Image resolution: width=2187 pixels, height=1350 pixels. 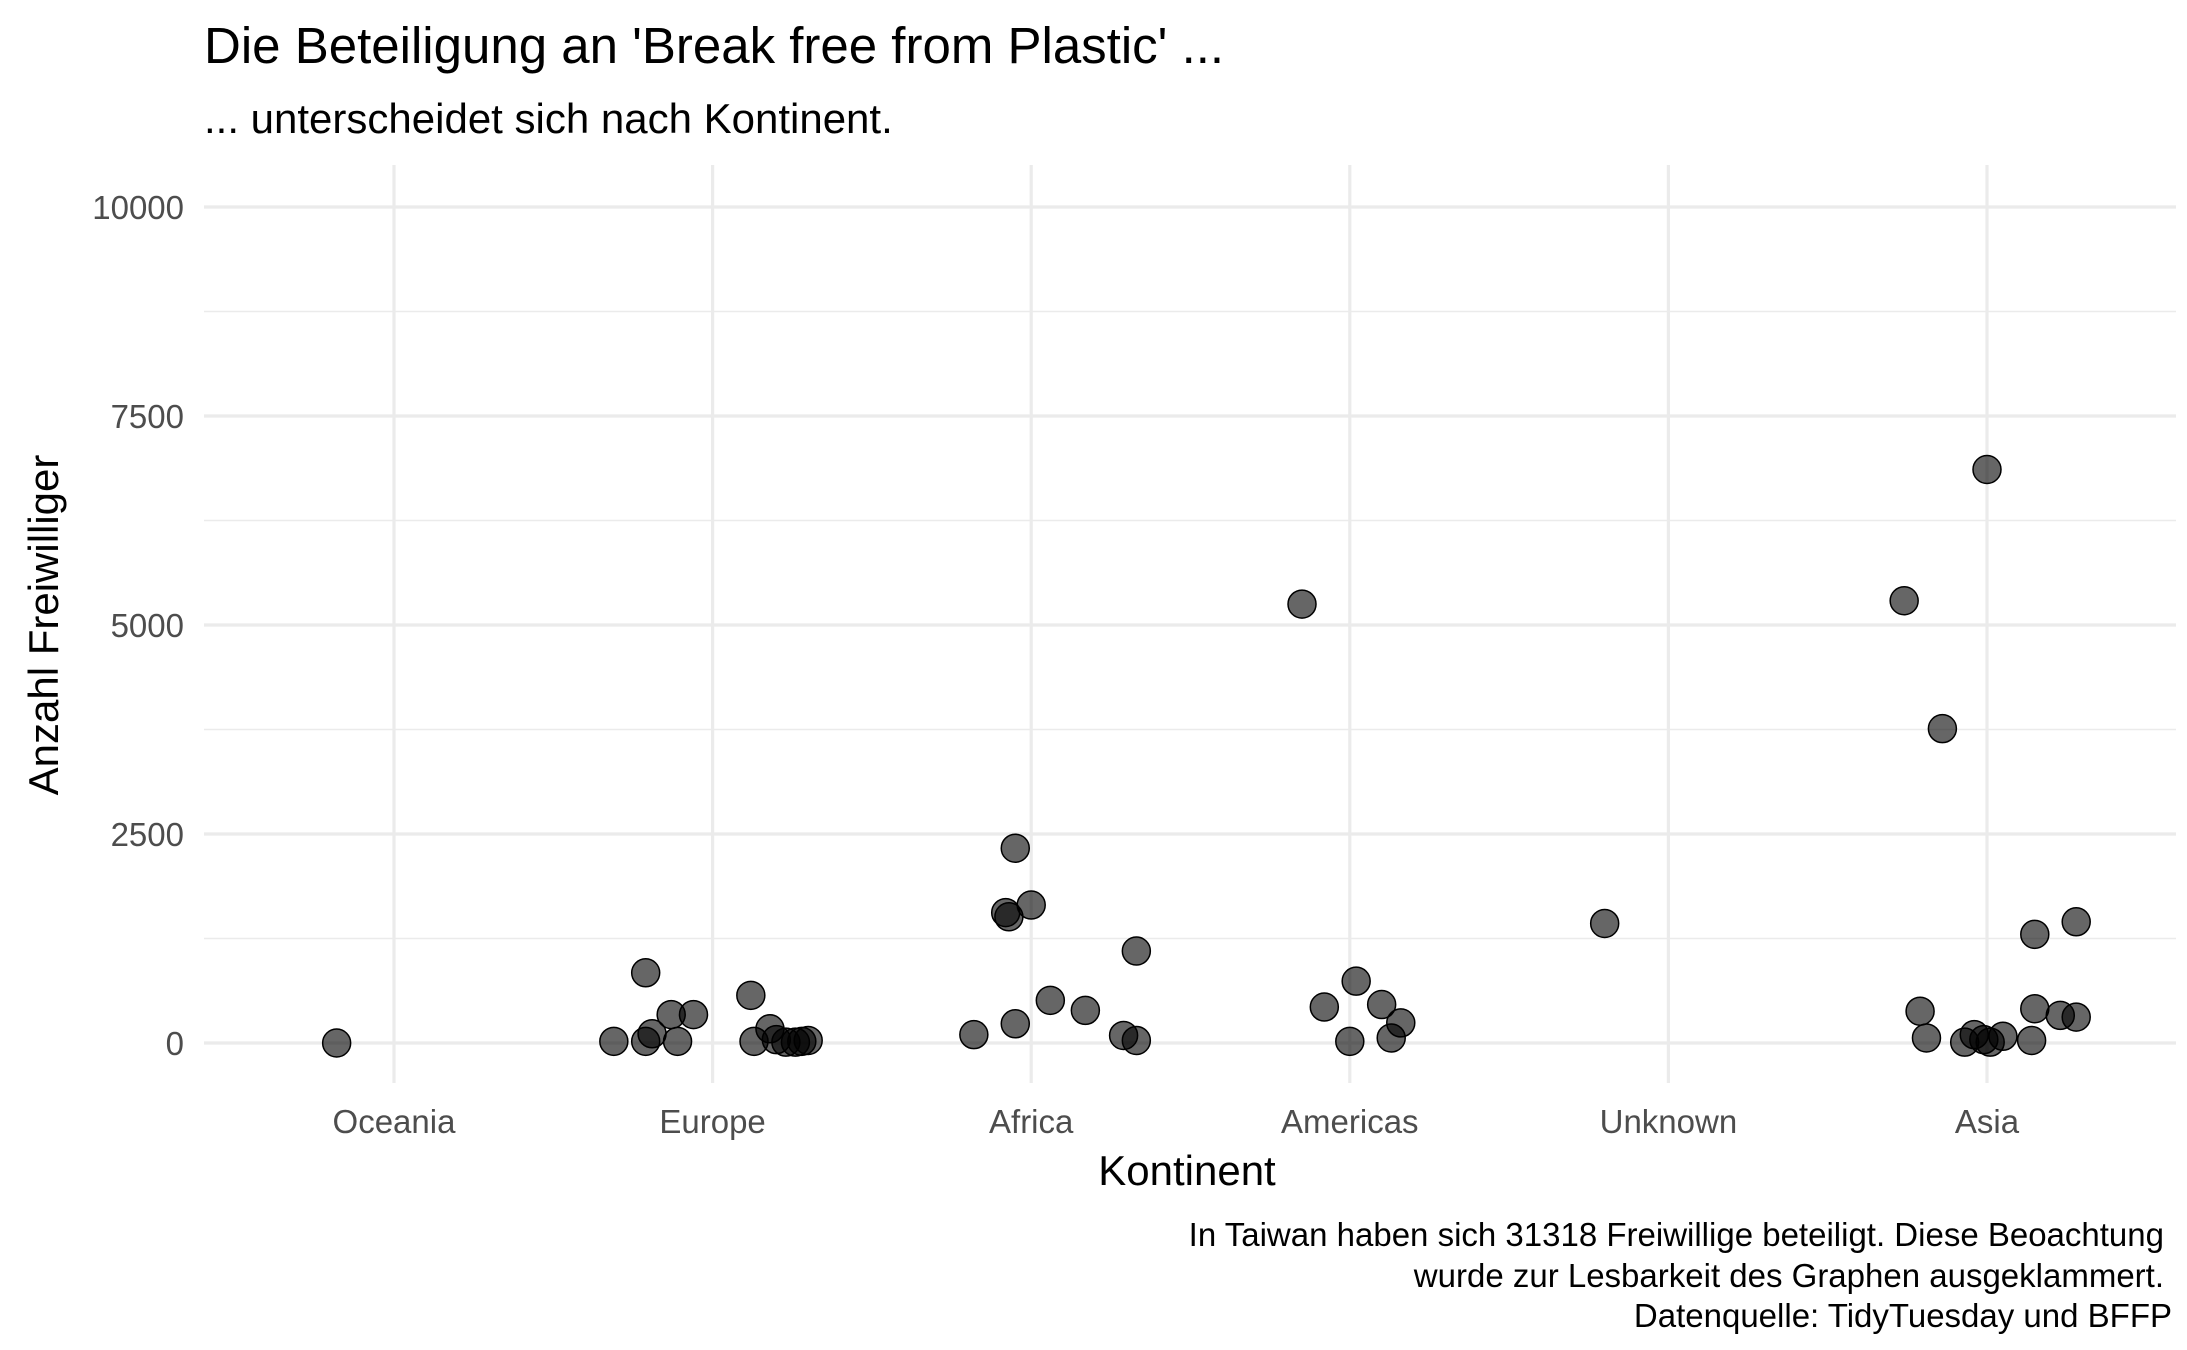 What do you see at coordinates (1669, 1121) in the screenshot?
I see `x-tick-label: Unknown` at bounding box center [1669, 1121].